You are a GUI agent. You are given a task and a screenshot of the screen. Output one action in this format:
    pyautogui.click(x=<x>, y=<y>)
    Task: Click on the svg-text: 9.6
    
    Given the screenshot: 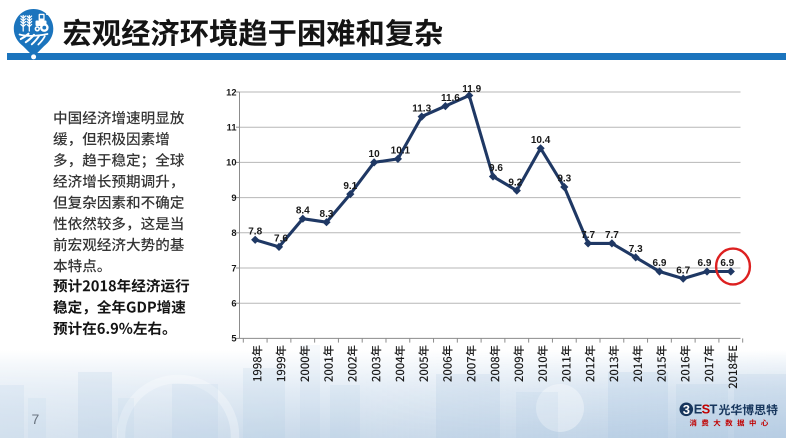 What is the action you would take?
    pyautogui.click(x=496, y=168)
    